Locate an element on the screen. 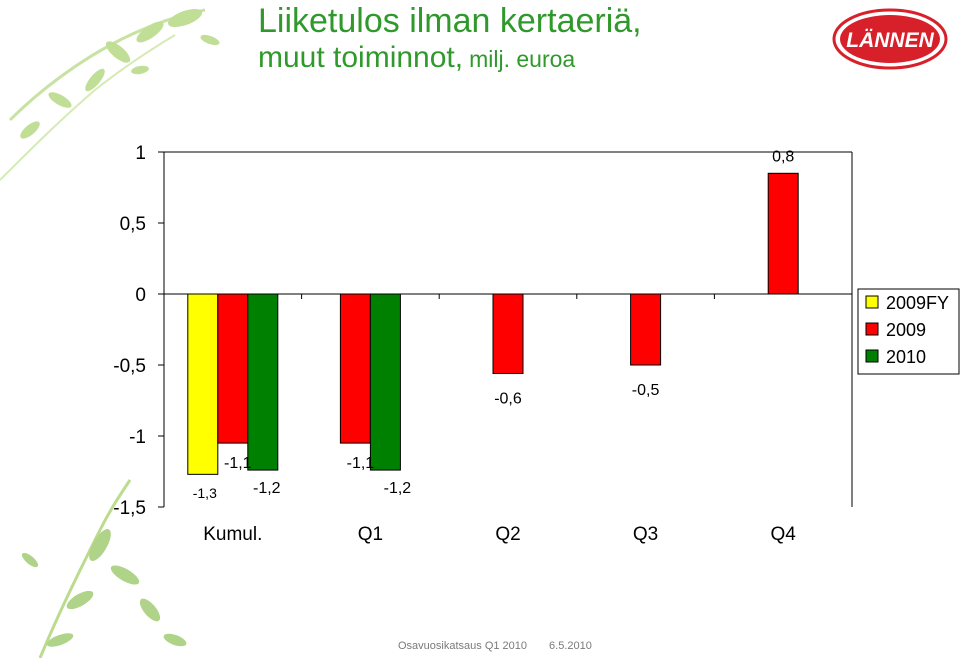  bar-2009-q2 is located at coordinates (508, 334).